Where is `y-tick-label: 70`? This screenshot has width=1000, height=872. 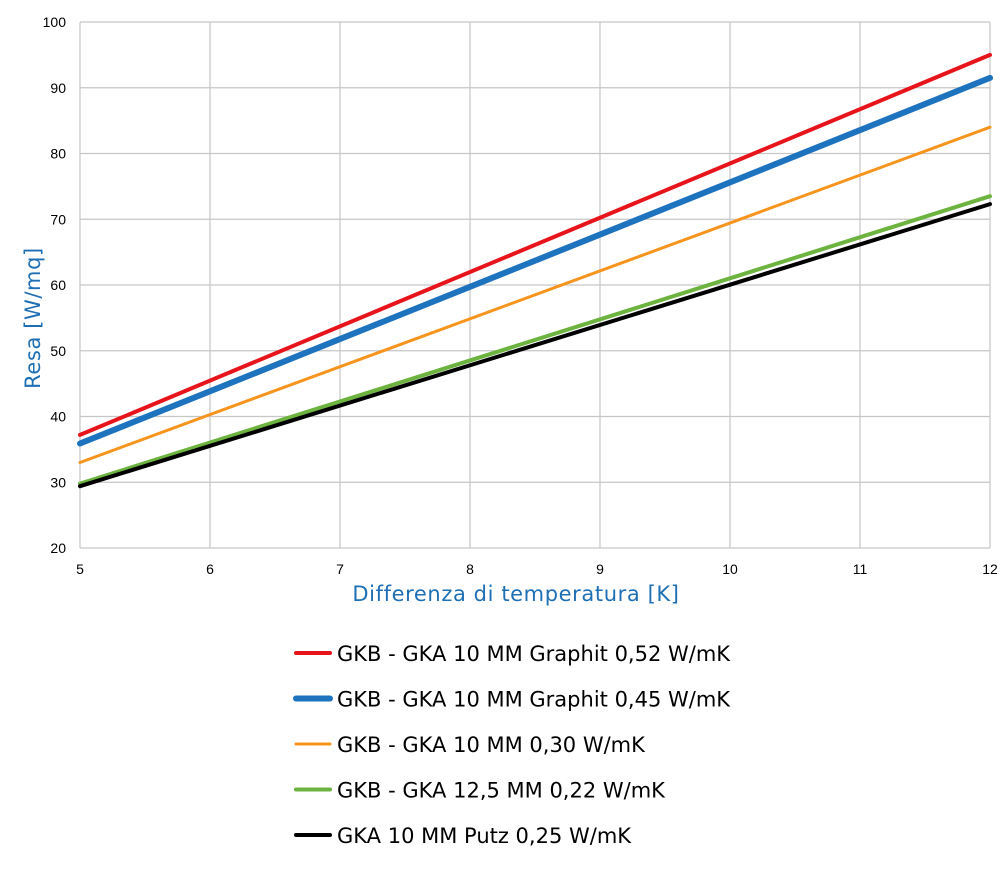
y-tick-label: 70 is located at coordinates (58, 219).